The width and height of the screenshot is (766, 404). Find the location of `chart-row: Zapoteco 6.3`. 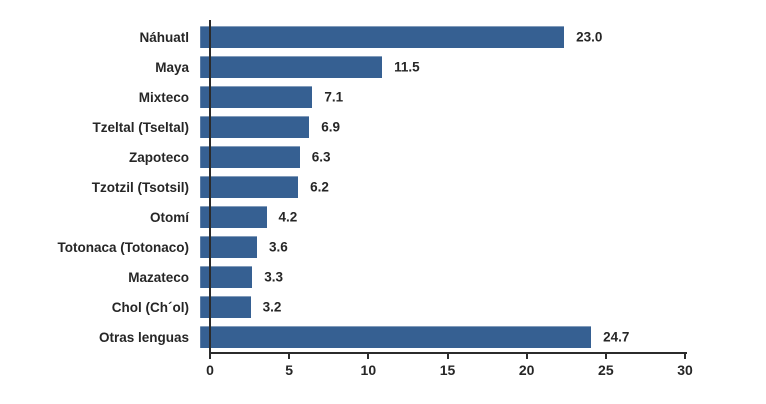

chart-row: Zapoteco 6.3 is located at coordinates (343, 157).